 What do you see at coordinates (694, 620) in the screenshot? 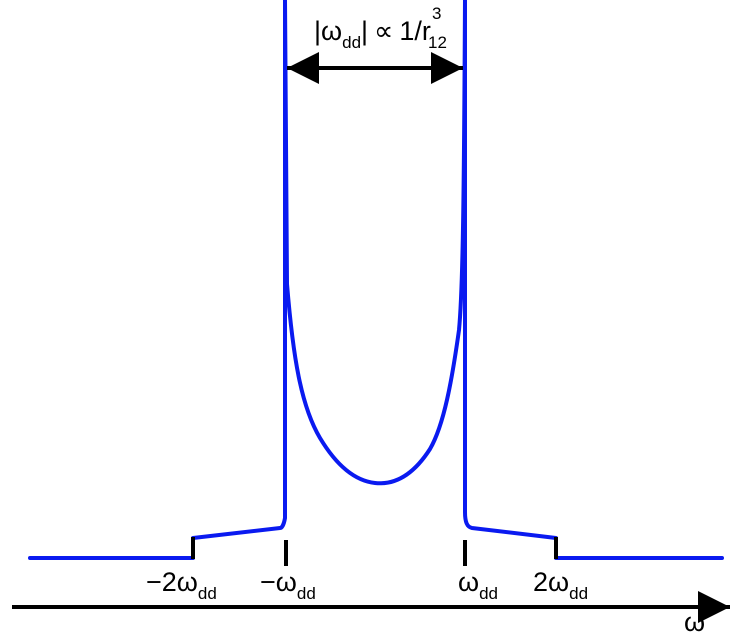
I see `axis-label-omega: ω` at bounding box center [694, 620].